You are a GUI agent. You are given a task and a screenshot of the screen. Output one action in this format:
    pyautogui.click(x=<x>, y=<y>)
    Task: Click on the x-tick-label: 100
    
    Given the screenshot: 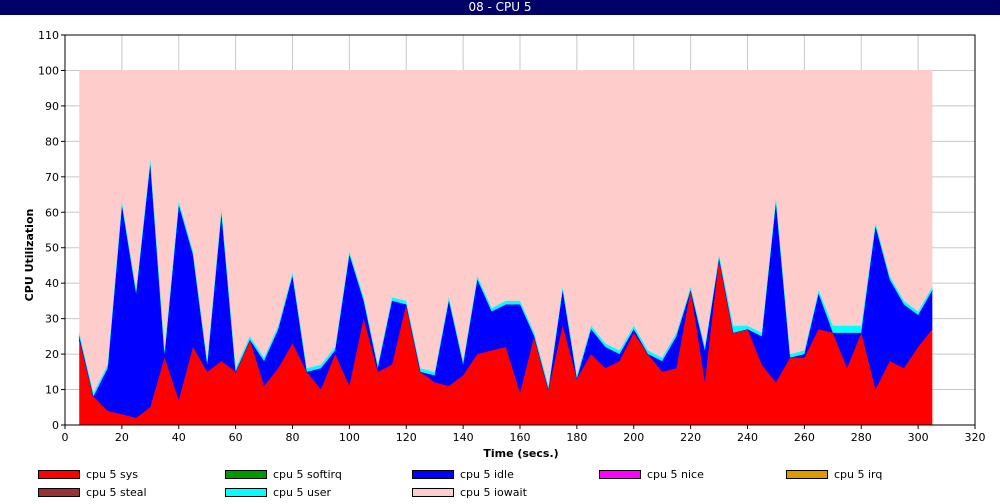 What is the action you would take?
    pyautogui.click(x=349, y=437)
    